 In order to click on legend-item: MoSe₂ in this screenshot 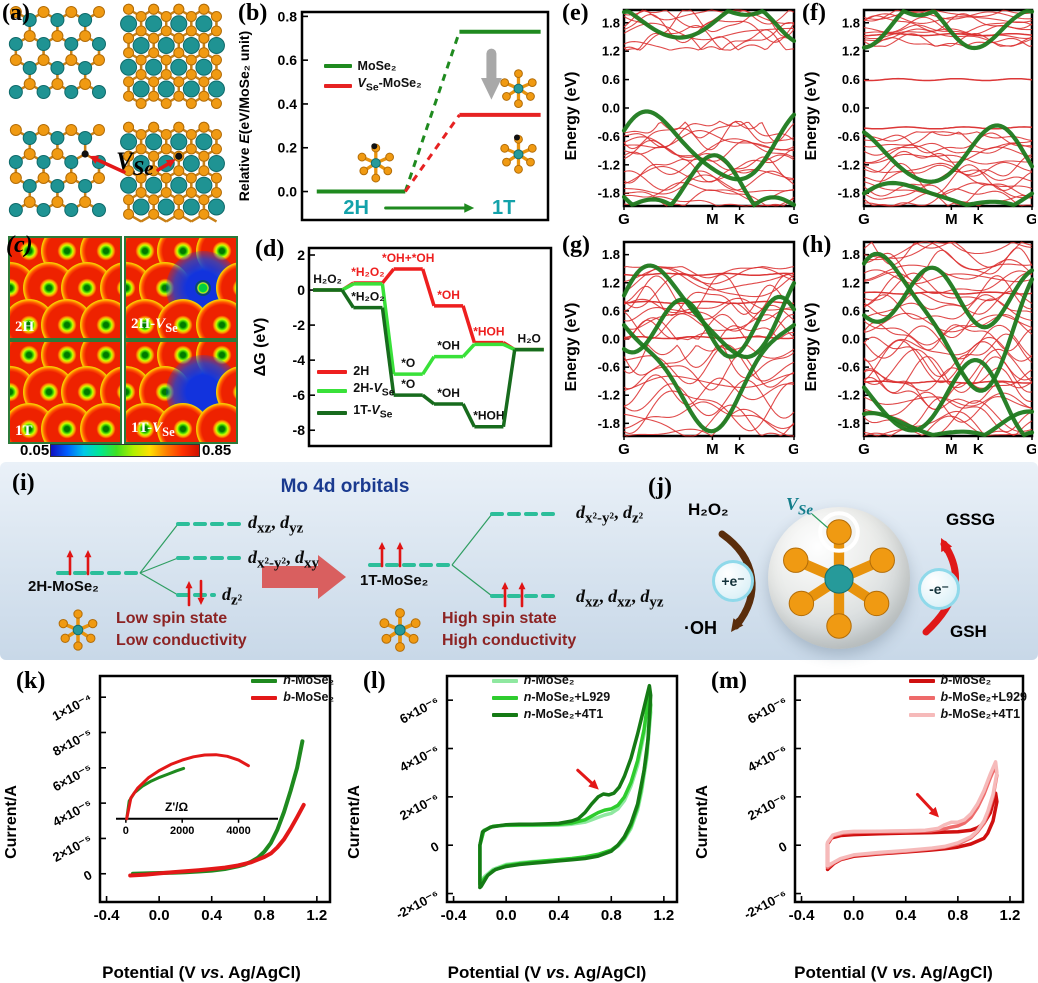, I will do `click(372, 66)`.